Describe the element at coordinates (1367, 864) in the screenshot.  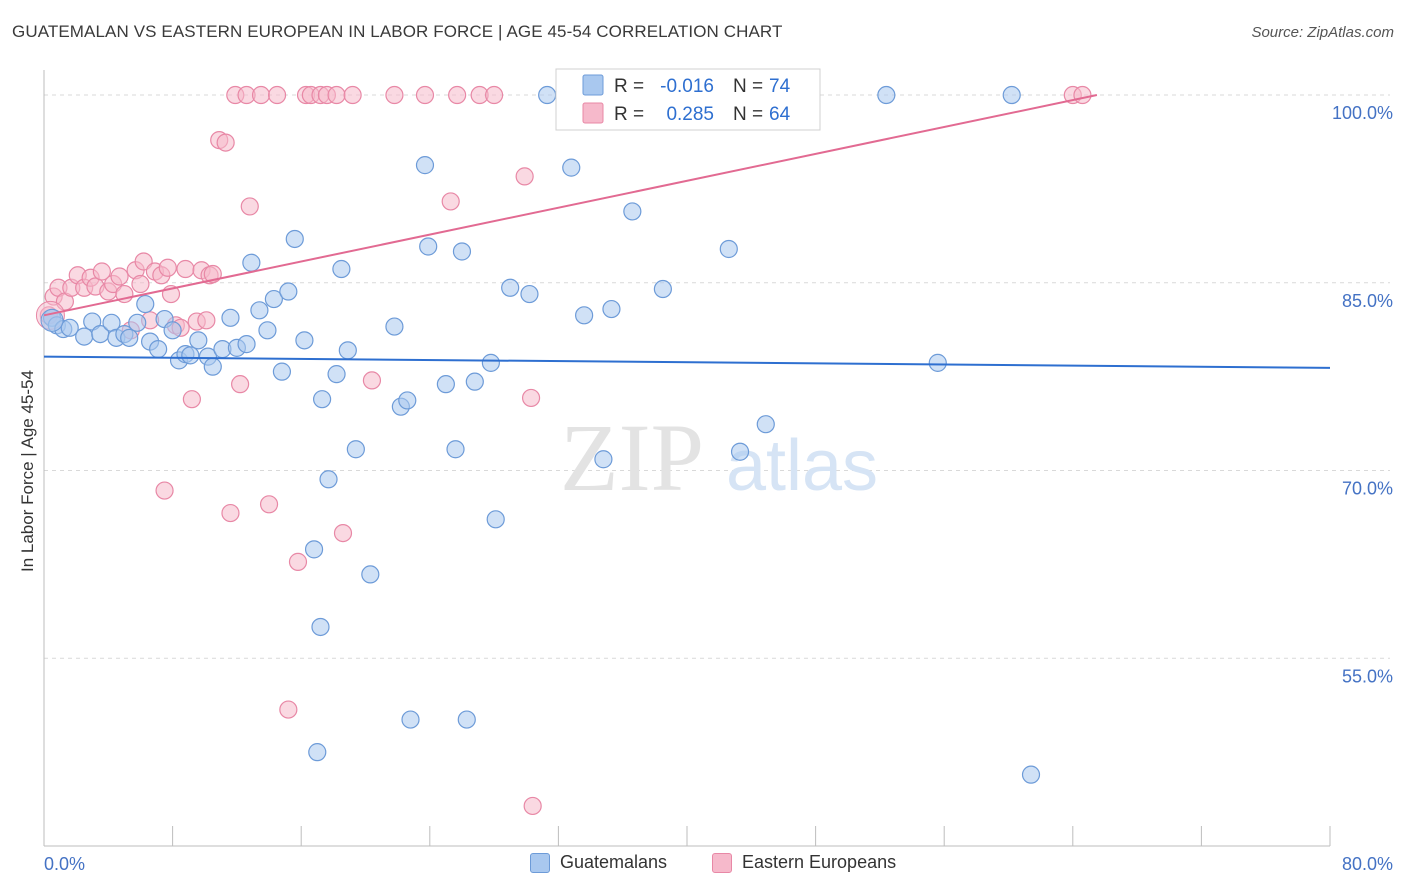
I see `x-tick-label-1: 80.0%` at that location.